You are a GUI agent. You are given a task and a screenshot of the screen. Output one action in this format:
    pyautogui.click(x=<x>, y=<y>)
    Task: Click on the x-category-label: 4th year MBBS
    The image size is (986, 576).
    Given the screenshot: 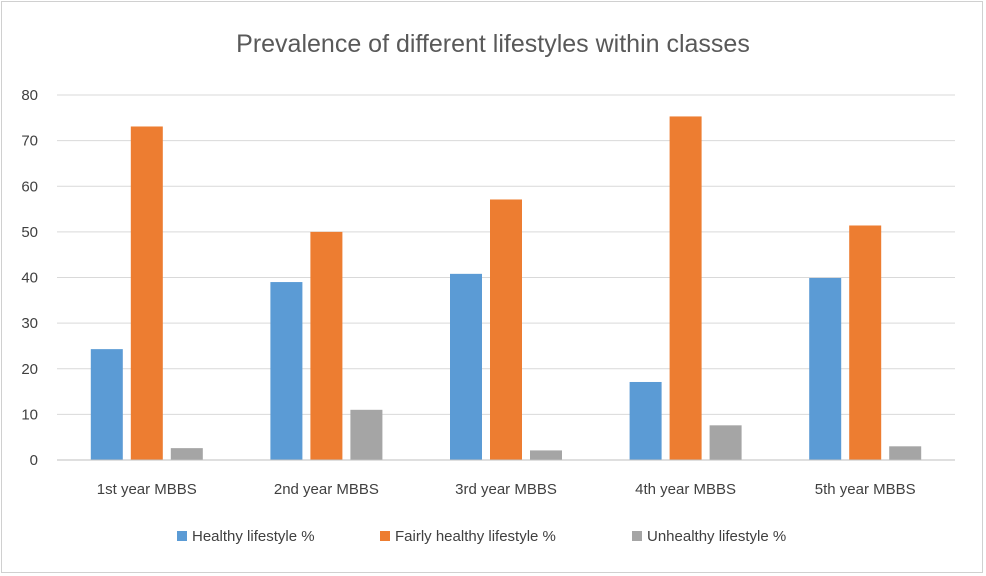 What is the action you would take?
    pyautogui.click(x=685, y=489)
    